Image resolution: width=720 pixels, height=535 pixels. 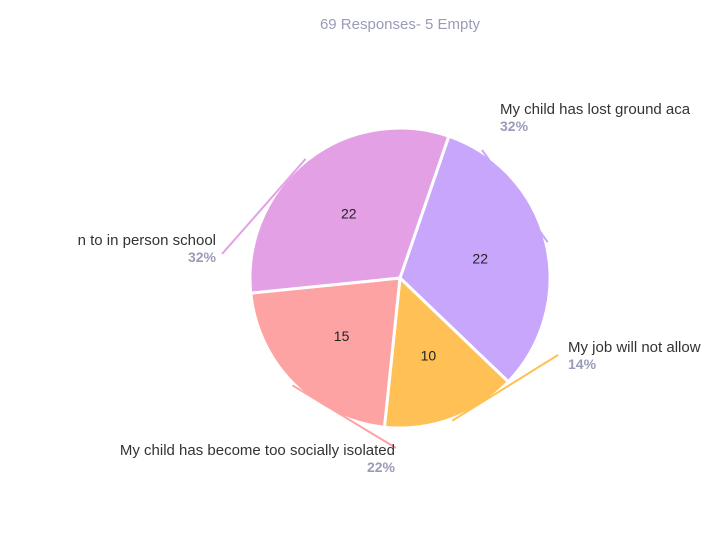 What do you see at coordinates (342, 336) in the screenshot?
I see `slice-value-label: 15` at bounding box center [342, 336].